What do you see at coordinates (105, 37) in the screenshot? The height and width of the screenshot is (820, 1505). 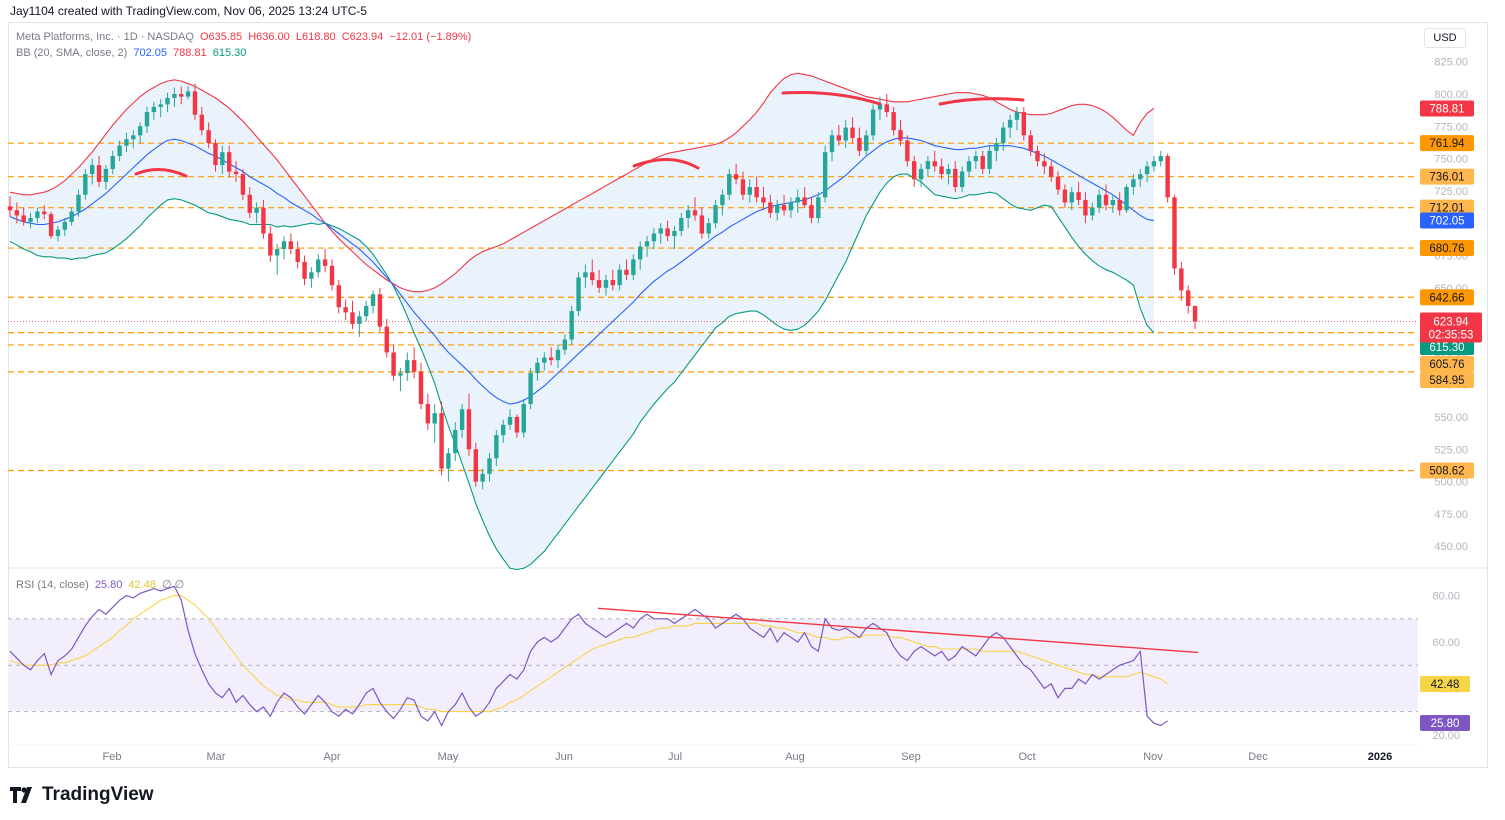 I see `symbol-label: Meta Platforms, Inc. · 1D · NASDAQ` at bounding box center [105, 37].